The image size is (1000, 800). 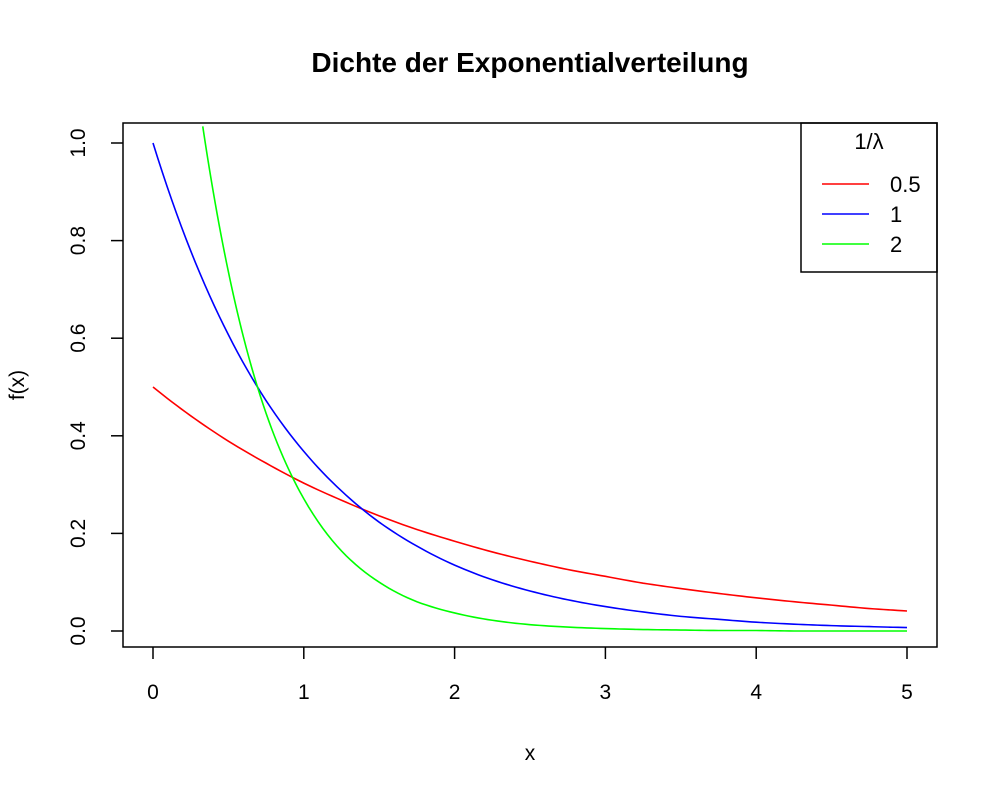 I want to click on x-axis: 0 1 2 3 4 5, so click(x=530, y=675).